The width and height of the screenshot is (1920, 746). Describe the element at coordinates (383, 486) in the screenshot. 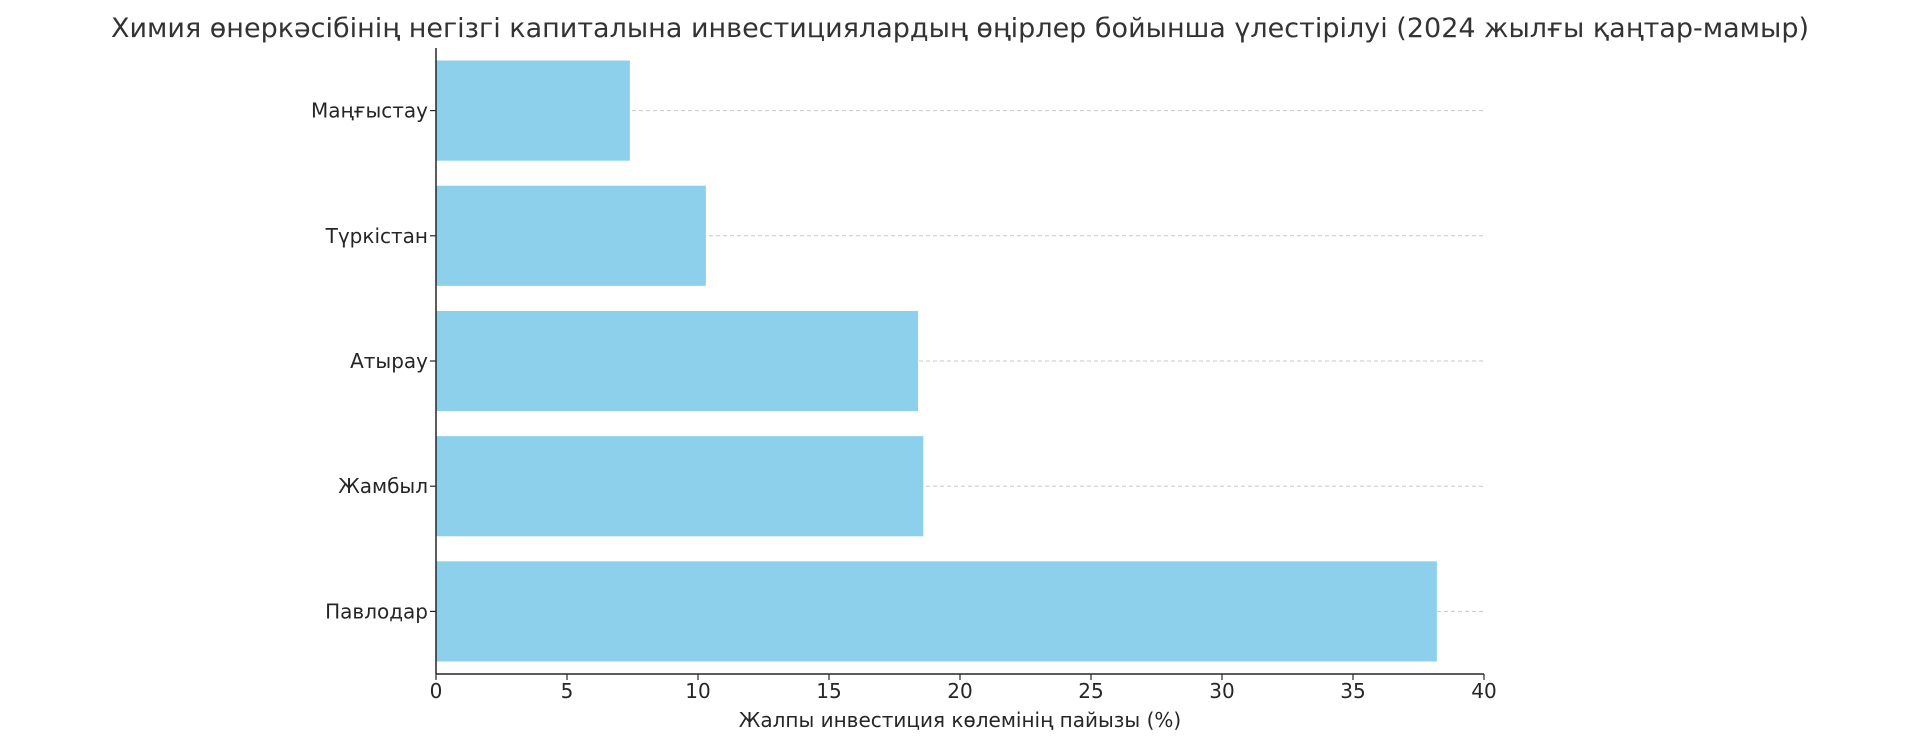

I see `y-tick-label: Жамбыл` at that location.